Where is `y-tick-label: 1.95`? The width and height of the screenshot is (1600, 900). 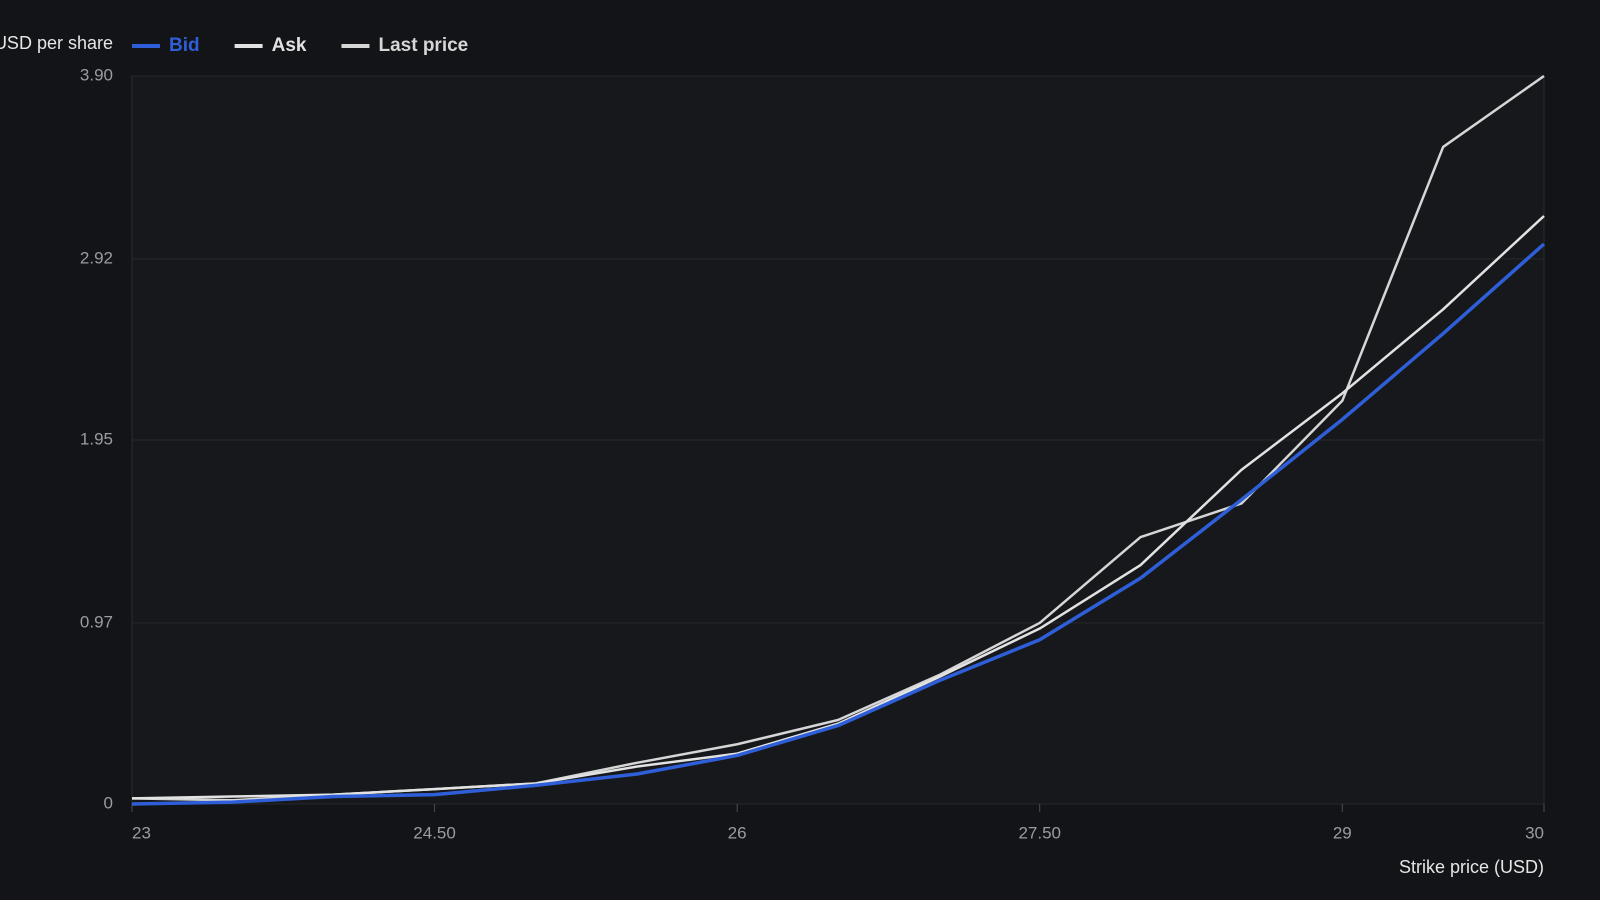 y-tick-label: 1.95 is located at coordinates (96, 438).